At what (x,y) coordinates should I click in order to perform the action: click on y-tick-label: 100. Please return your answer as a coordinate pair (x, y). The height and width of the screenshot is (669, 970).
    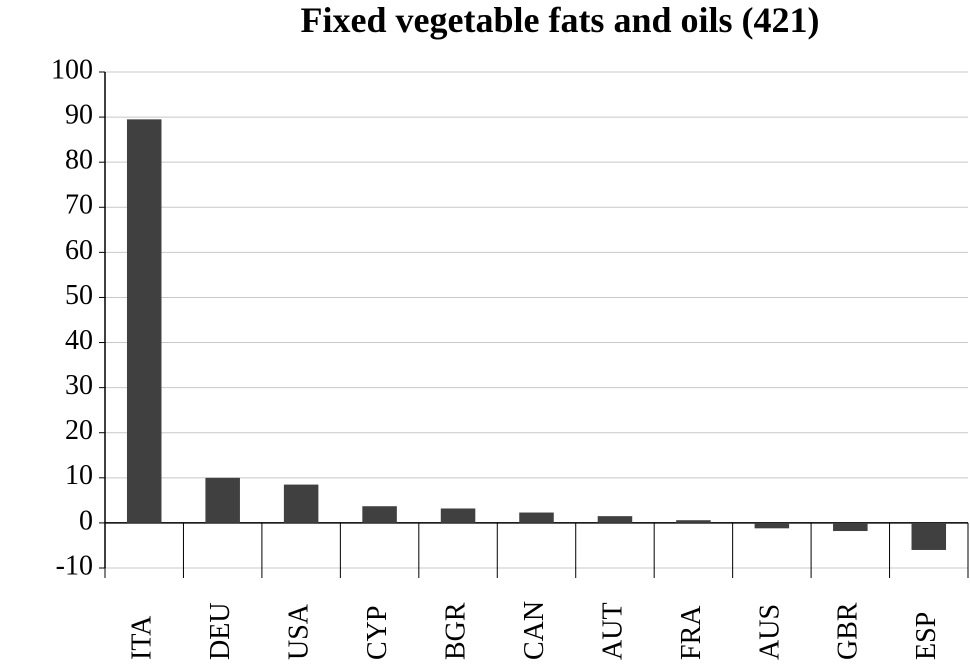
    Looking at the image, I should click on (72, 69).